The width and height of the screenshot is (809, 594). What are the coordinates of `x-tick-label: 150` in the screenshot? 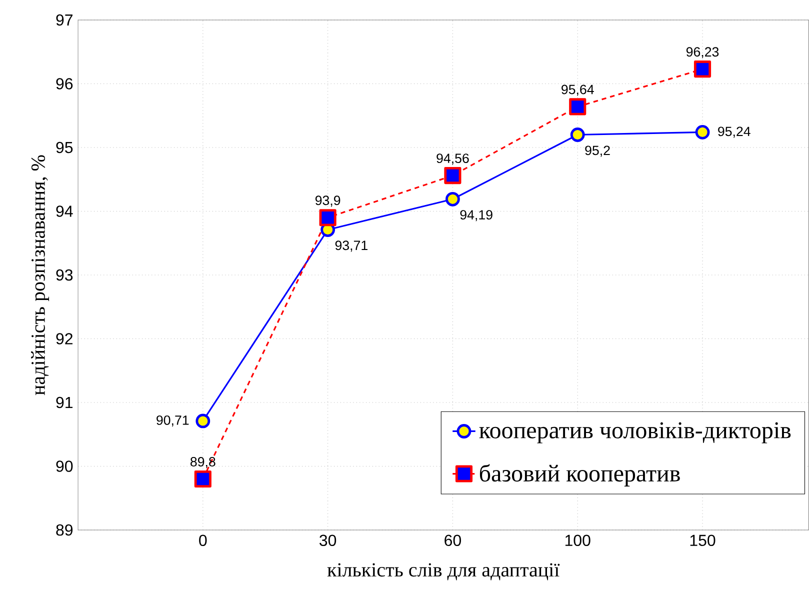 It's located at (703, 540).